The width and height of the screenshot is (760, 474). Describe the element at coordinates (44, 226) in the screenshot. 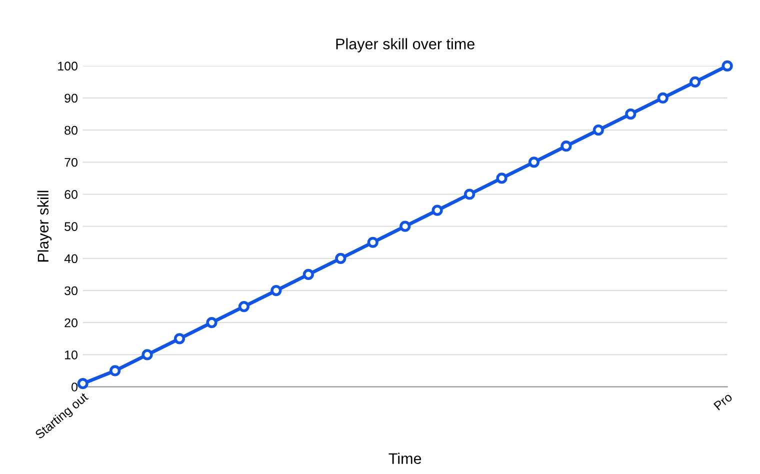

I see `y-axis-title: Player skill` at that location.